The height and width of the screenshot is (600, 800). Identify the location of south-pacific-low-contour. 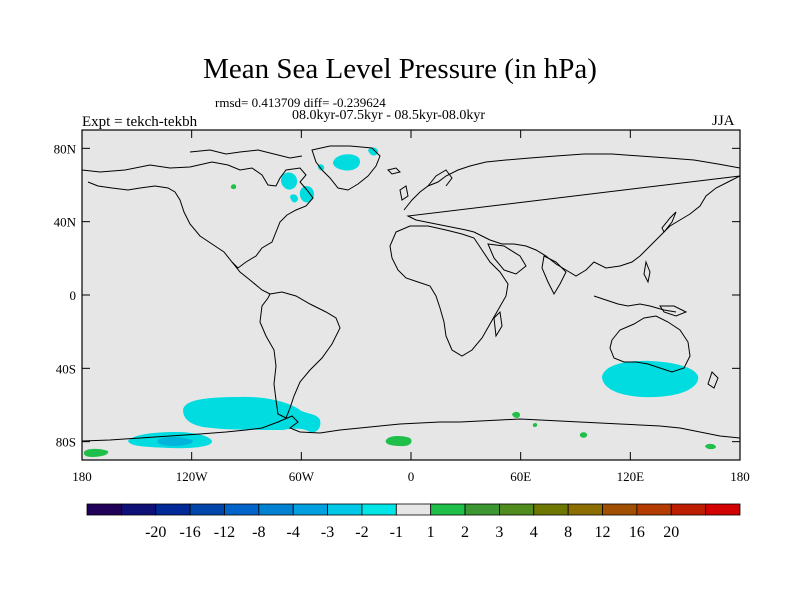
(252, 414).